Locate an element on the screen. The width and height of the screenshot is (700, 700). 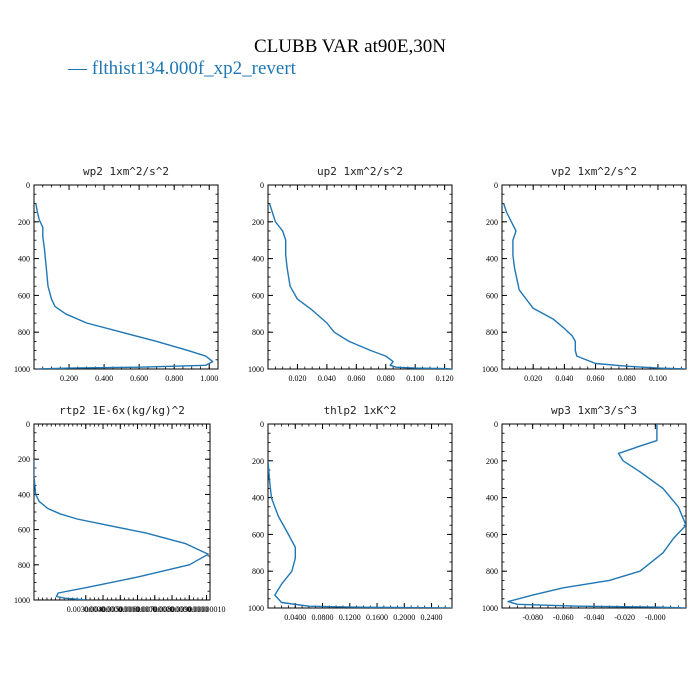
ytick-label-1-0: 0 is located at coordinates (262, 185).